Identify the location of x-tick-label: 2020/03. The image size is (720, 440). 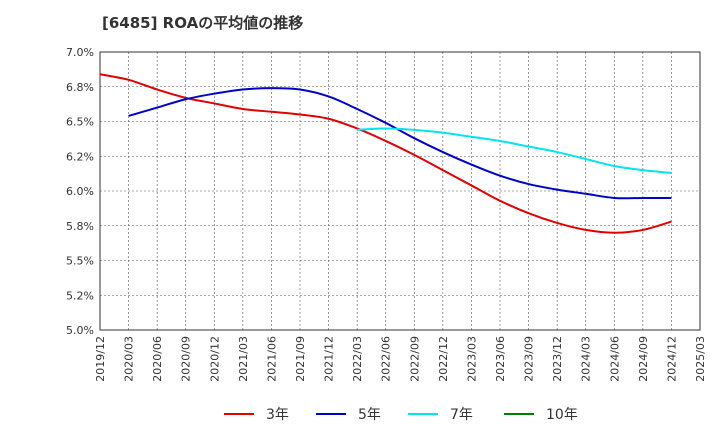
(129, 359).